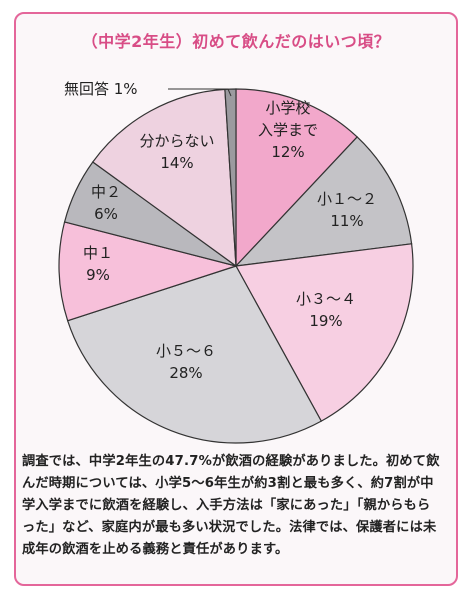  Describe the element at coordinates (186, 351) in the screenshot. I see `slice-label-4-line-1: 小５～６` at that location.